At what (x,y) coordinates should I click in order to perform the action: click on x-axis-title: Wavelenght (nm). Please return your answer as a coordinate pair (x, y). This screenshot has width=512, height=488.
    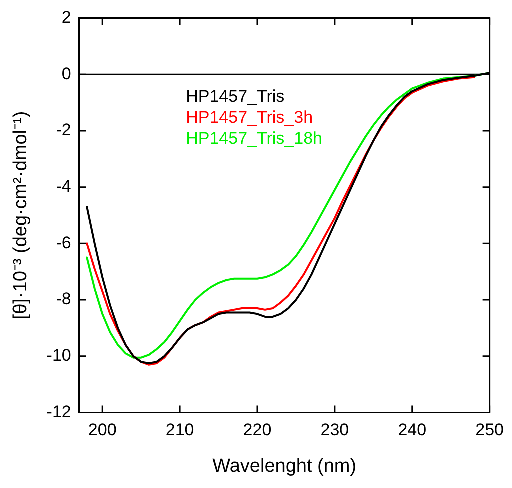
    Looking at the image, I should click on (284, 466).